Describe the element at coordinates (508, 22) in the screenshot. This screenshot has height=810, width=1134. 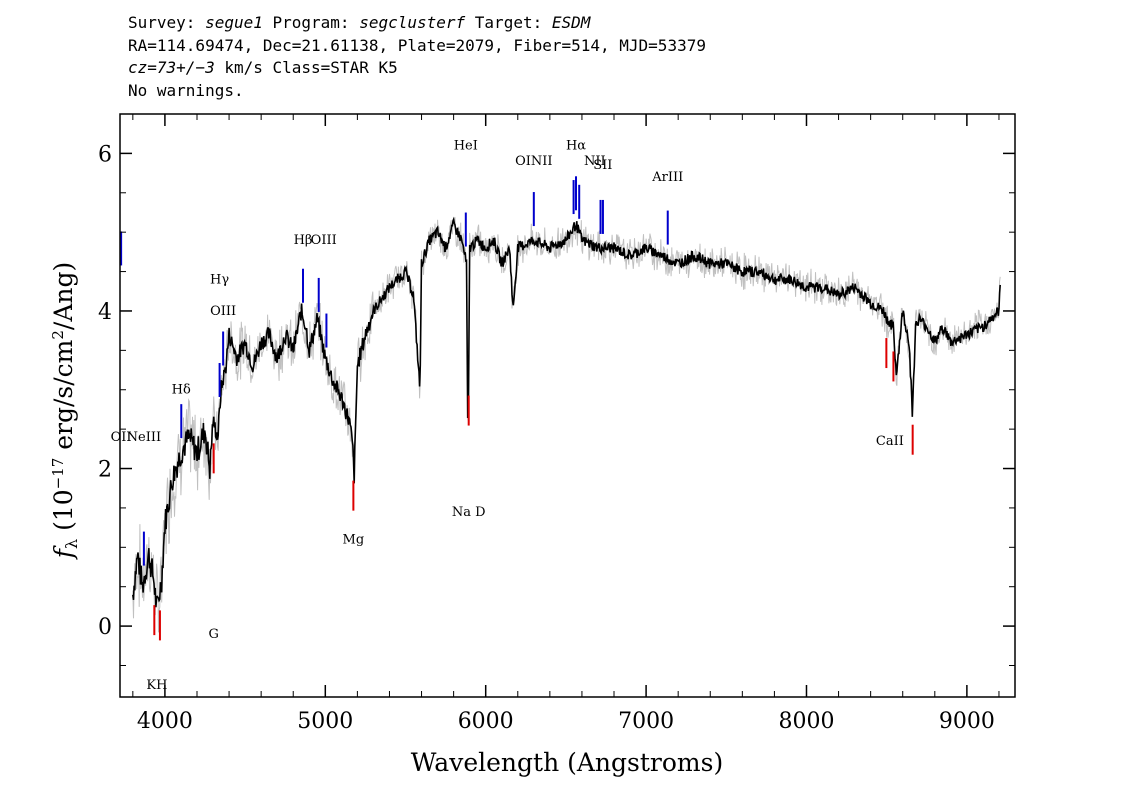
I see `target-label: Target:` at that location.